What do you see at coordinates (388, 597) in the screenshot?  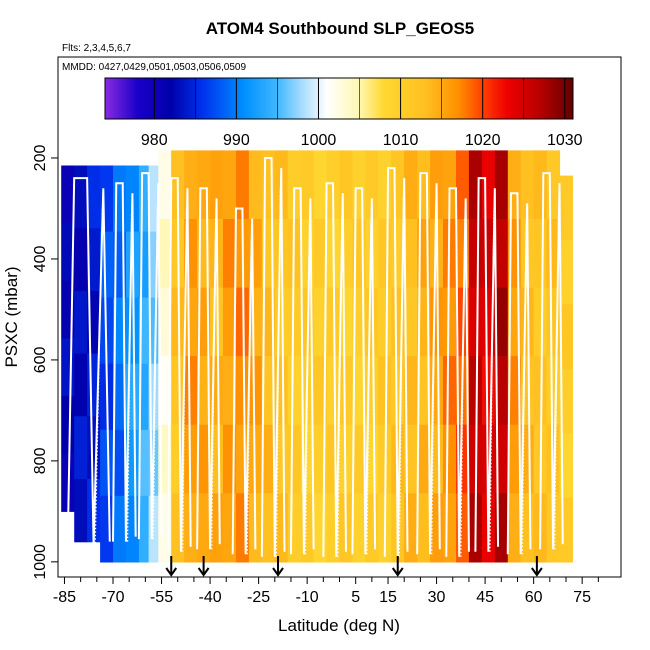 I see `x-tick-label: 15` at bounding box center [388, 597].